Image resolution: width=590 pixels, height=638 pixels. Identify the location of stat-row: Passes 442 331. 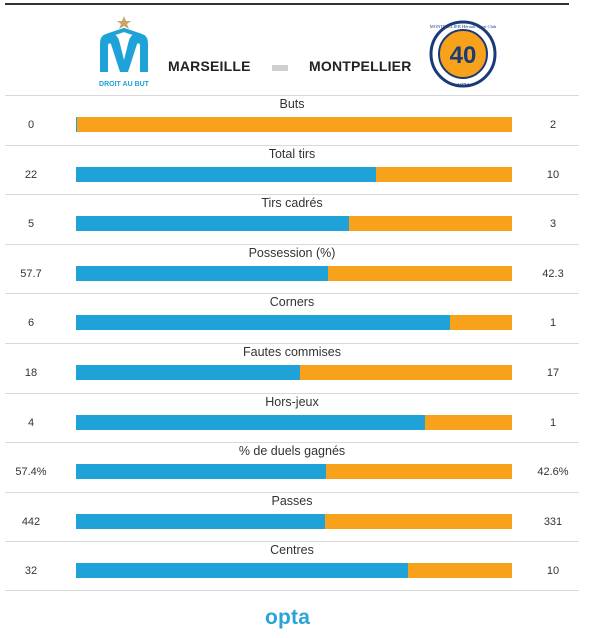
(292, 516).